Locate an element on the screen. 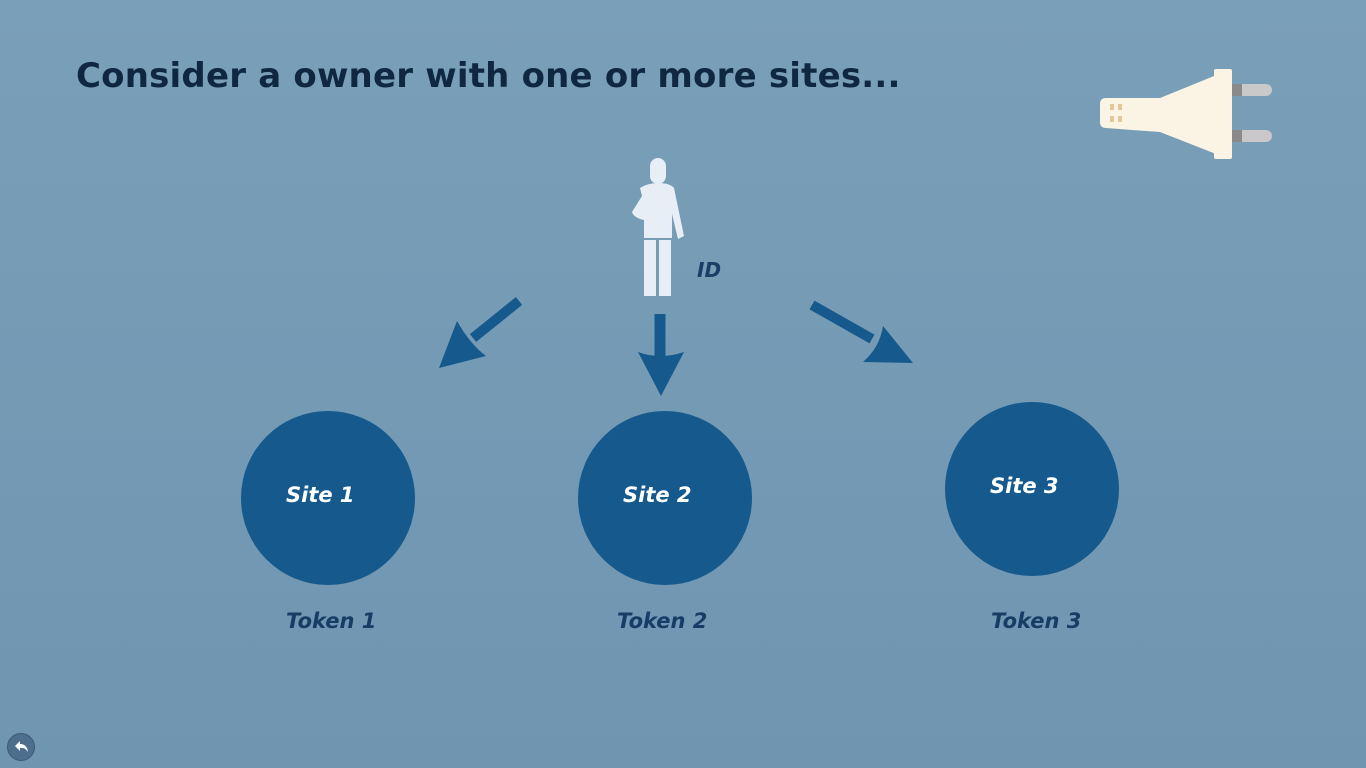 The height and width of the screenshot is (768, 1366). back-arrow-icon is located at coordinates (21, 746).